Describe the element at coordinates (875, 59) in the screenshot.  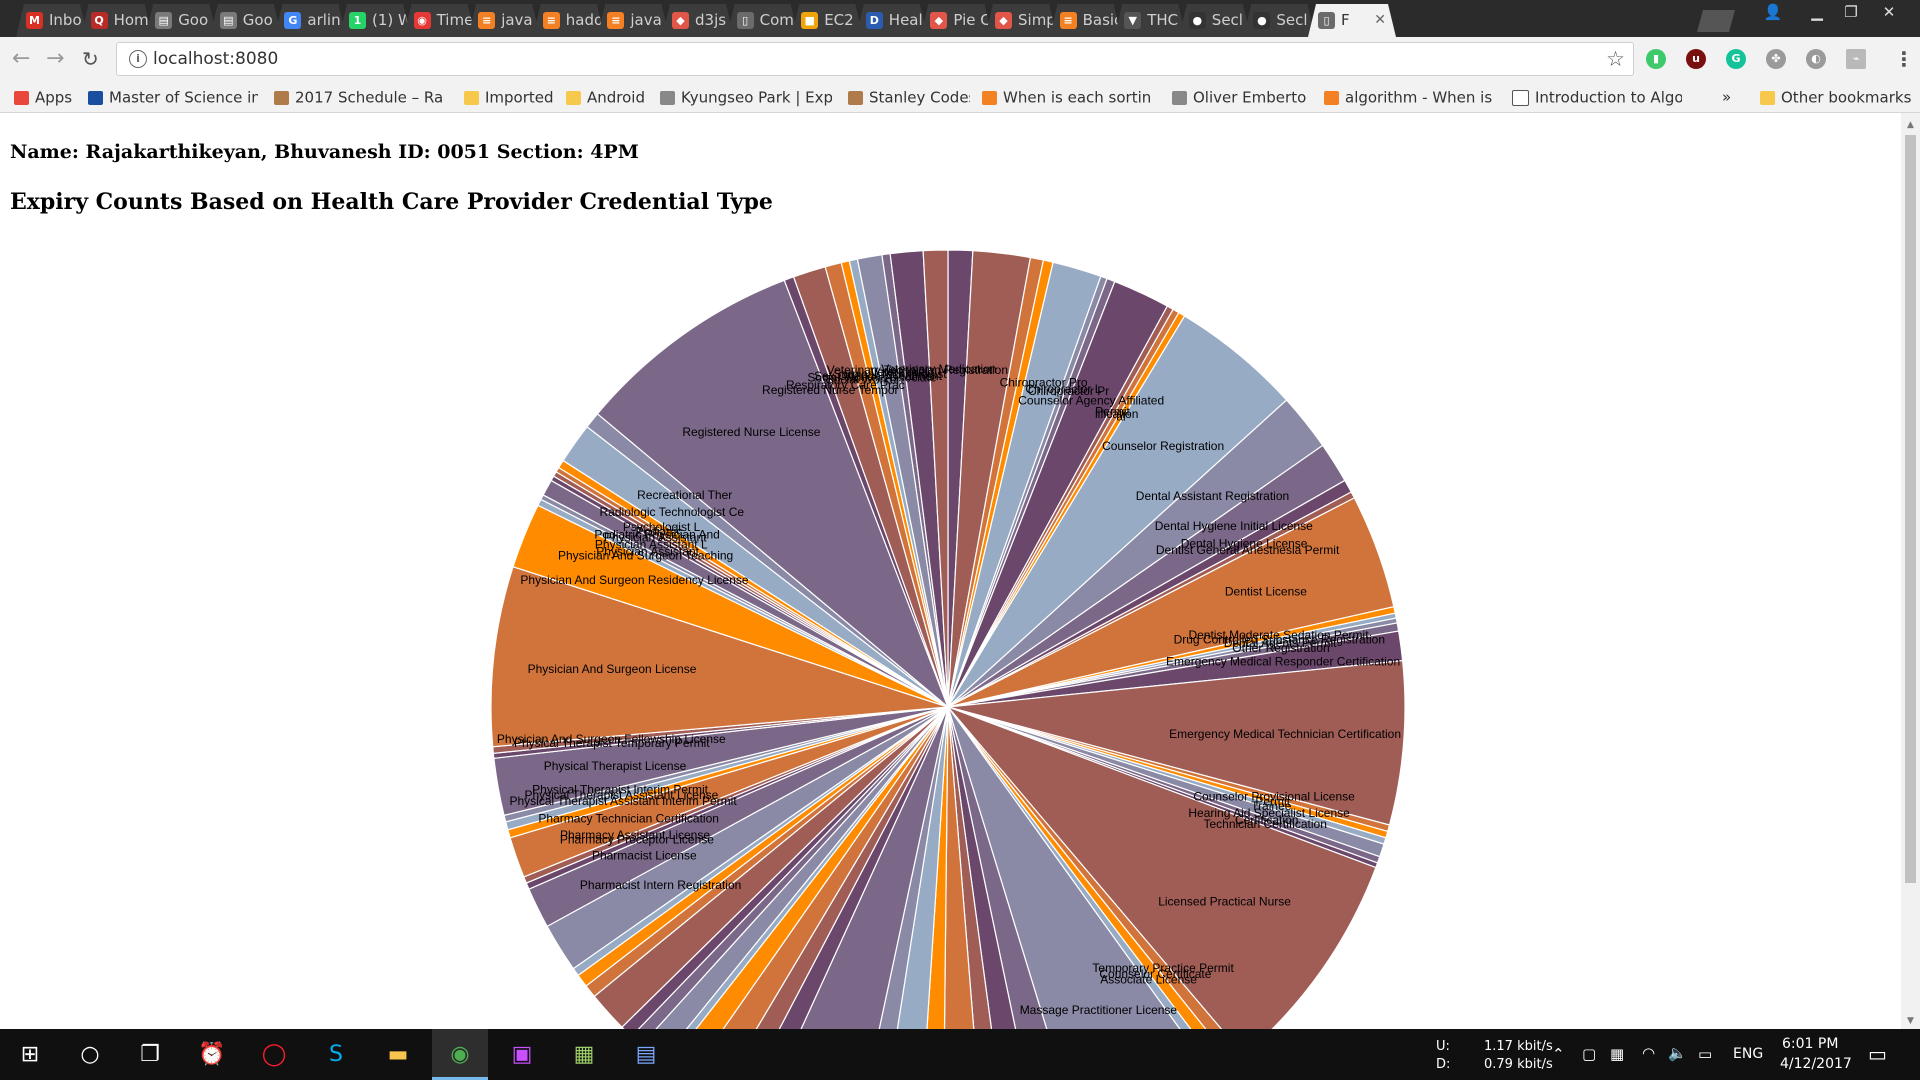
I see `address-bar: i localhost:8080 ☆` at that location.